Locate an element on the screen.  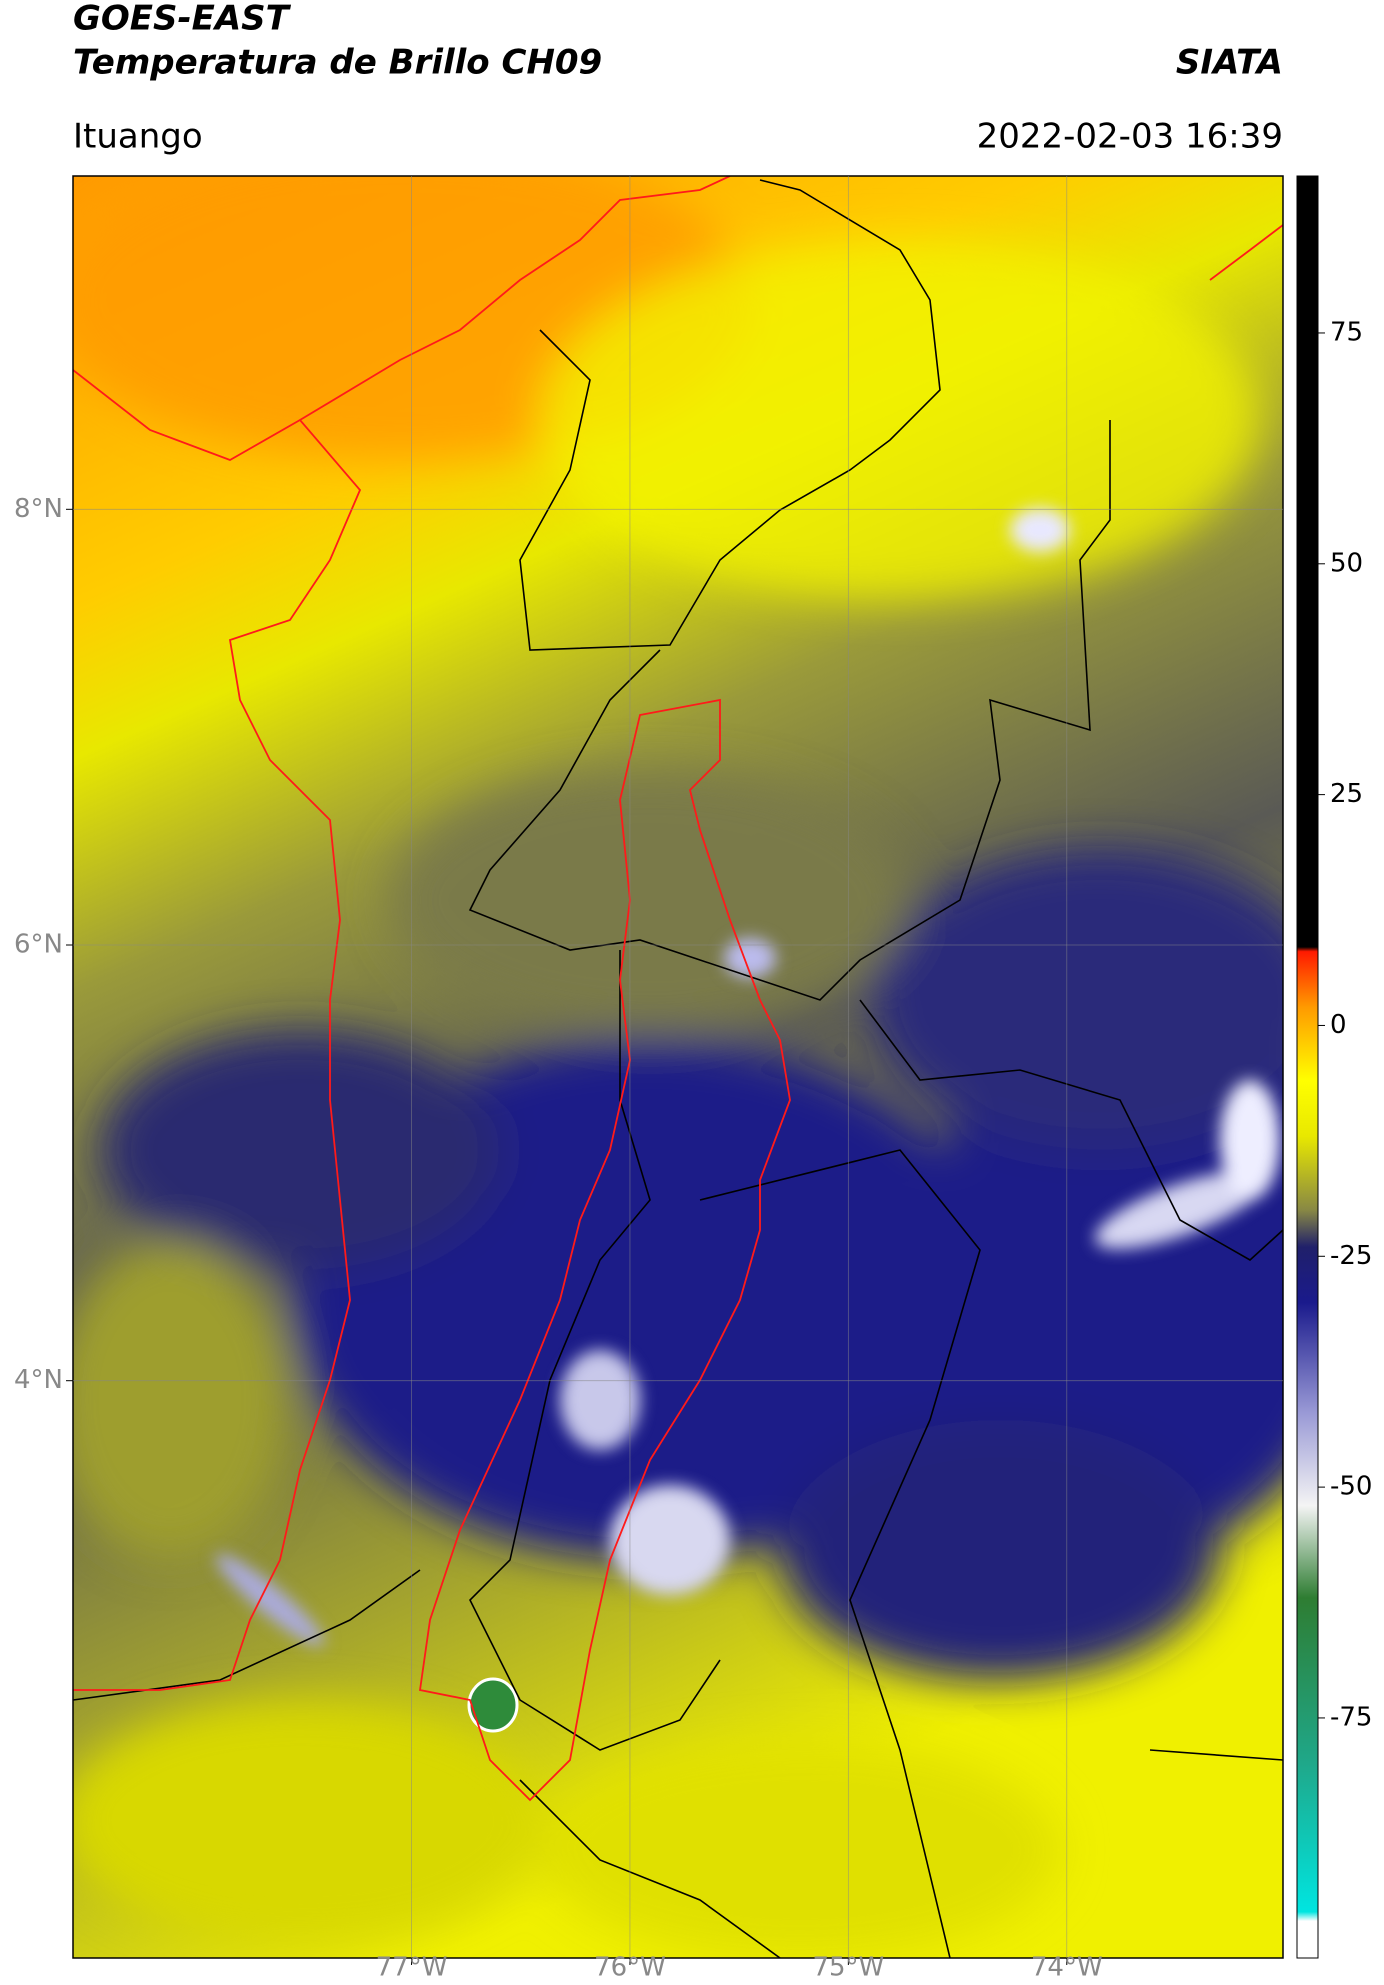
lon-tick-label: 74°W is located at coordinates (1067, 1967).